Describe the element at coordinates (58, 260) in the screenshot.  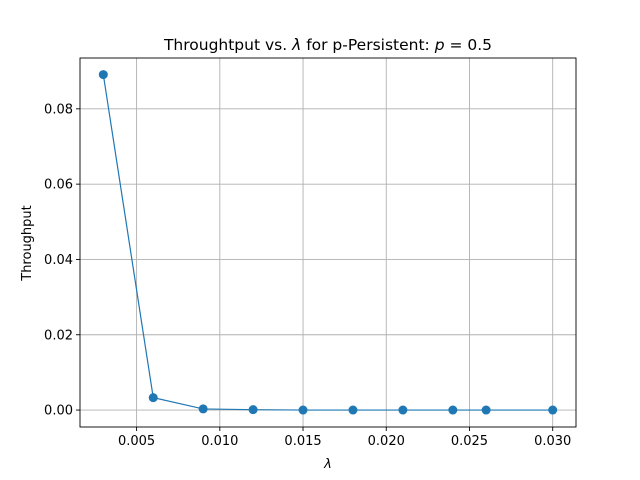
I see `y-tick-label: 0.04` at that location.